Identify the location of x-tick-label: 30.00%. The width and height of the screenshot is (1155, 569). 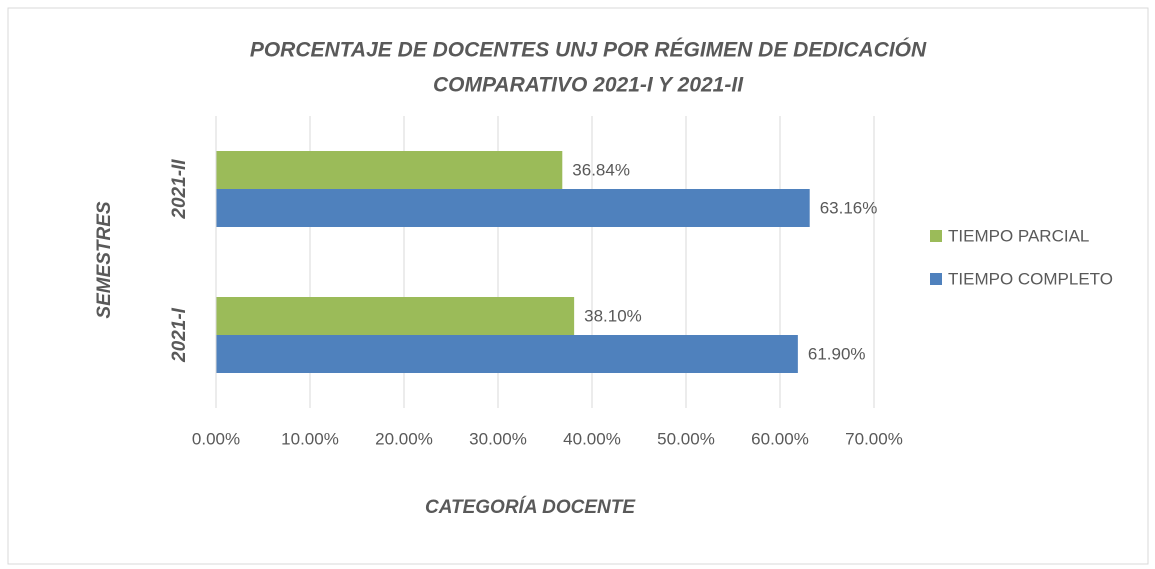
(498, 438).